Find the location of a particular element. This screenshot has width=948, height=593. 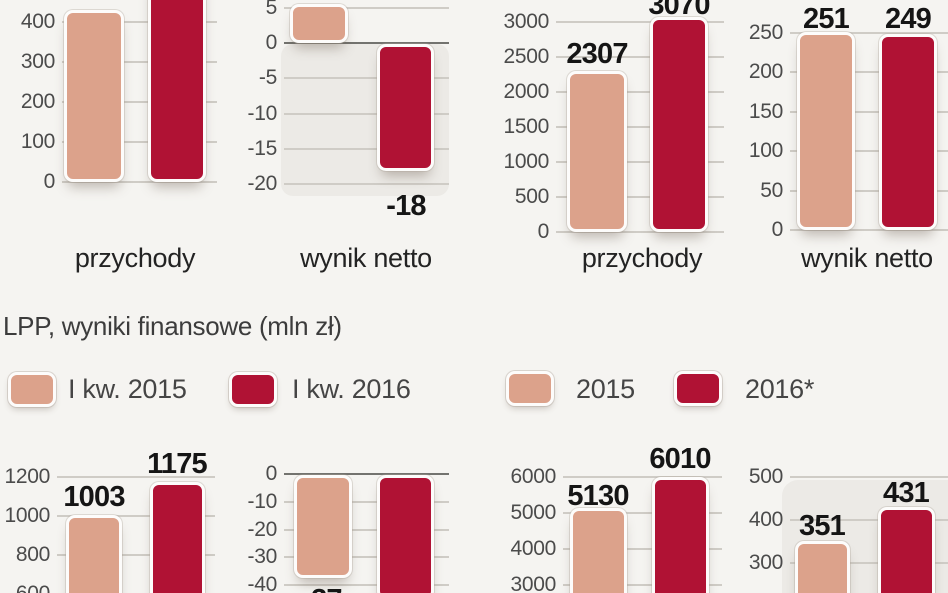

y-tick-label: 250 is located at coordinates (765, 32).